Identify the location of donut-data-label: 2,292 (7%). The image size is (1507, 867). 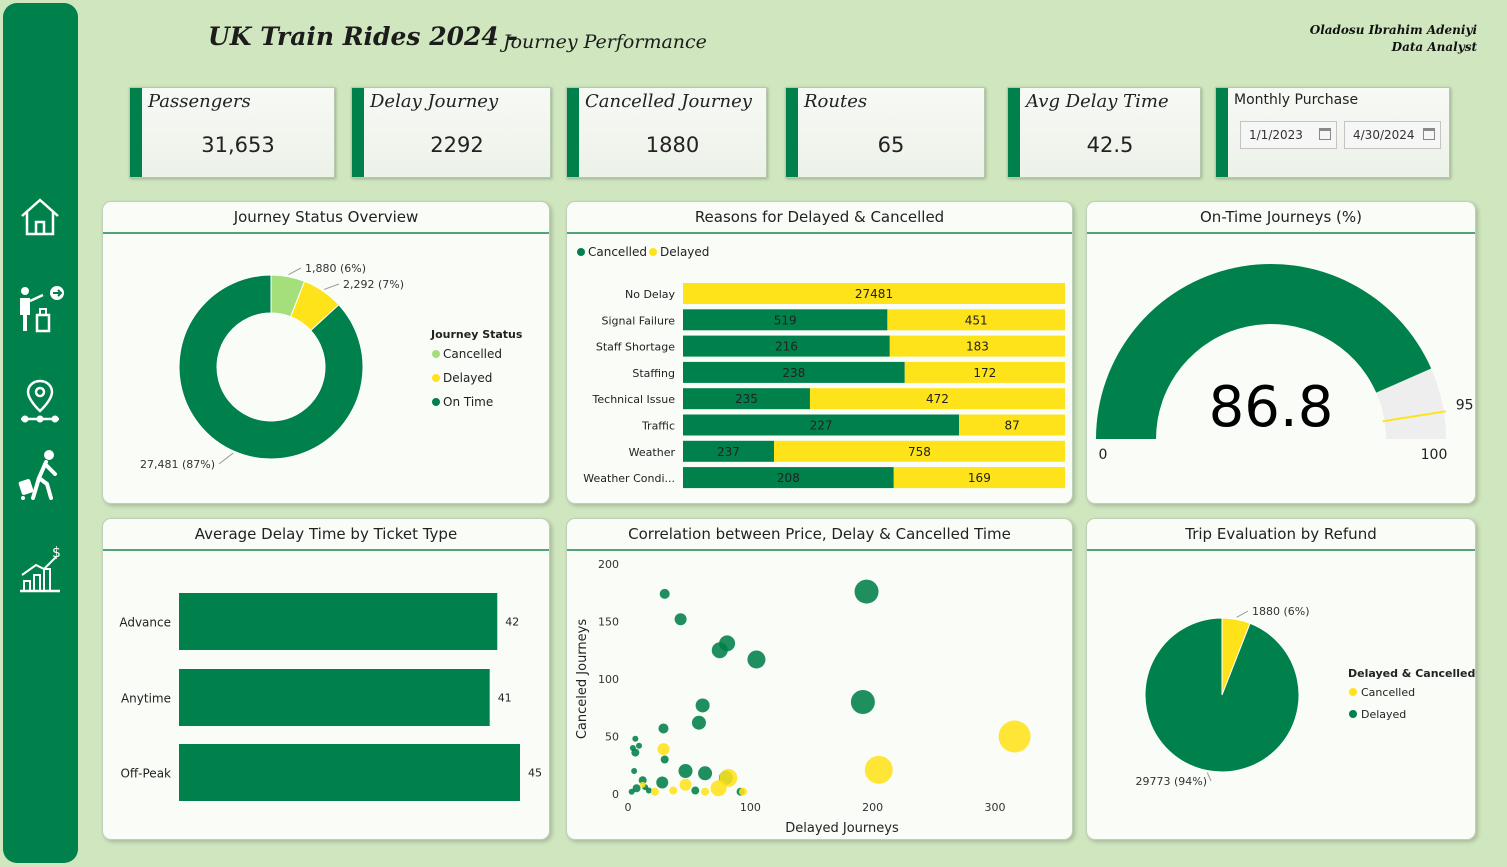
(373, 284).